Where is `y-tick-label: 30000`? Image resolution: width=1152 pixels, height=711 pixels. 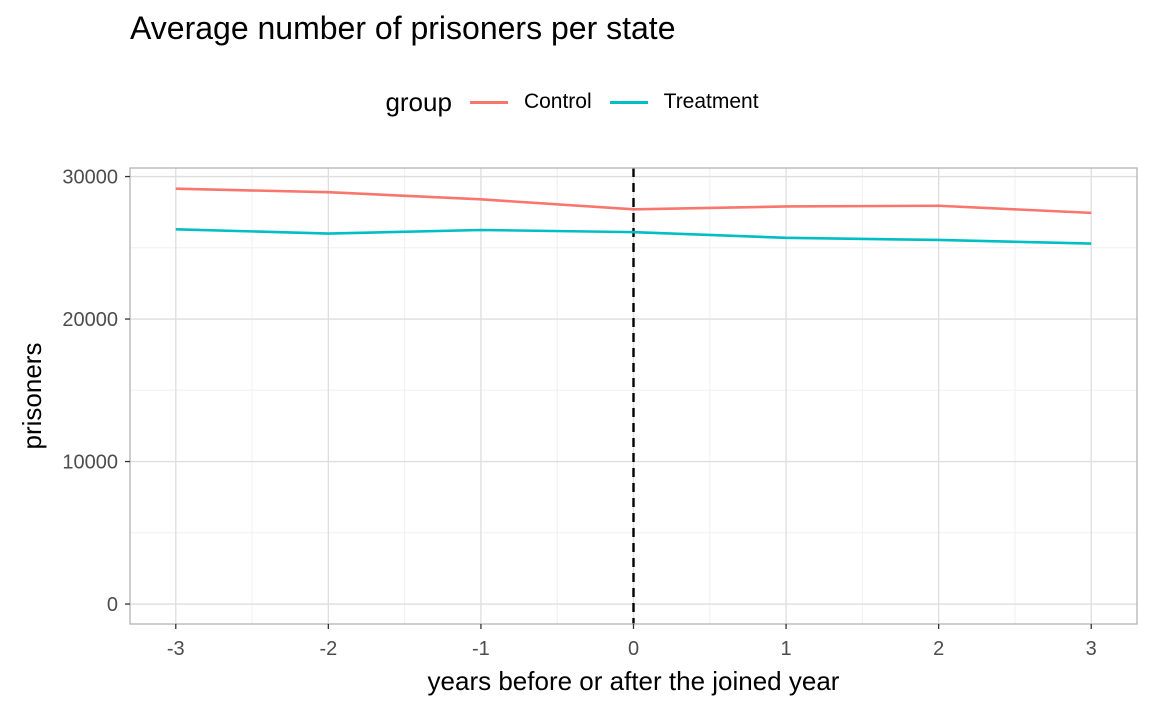
y-tick-label: 30000 is located at coordinates (90, 178).